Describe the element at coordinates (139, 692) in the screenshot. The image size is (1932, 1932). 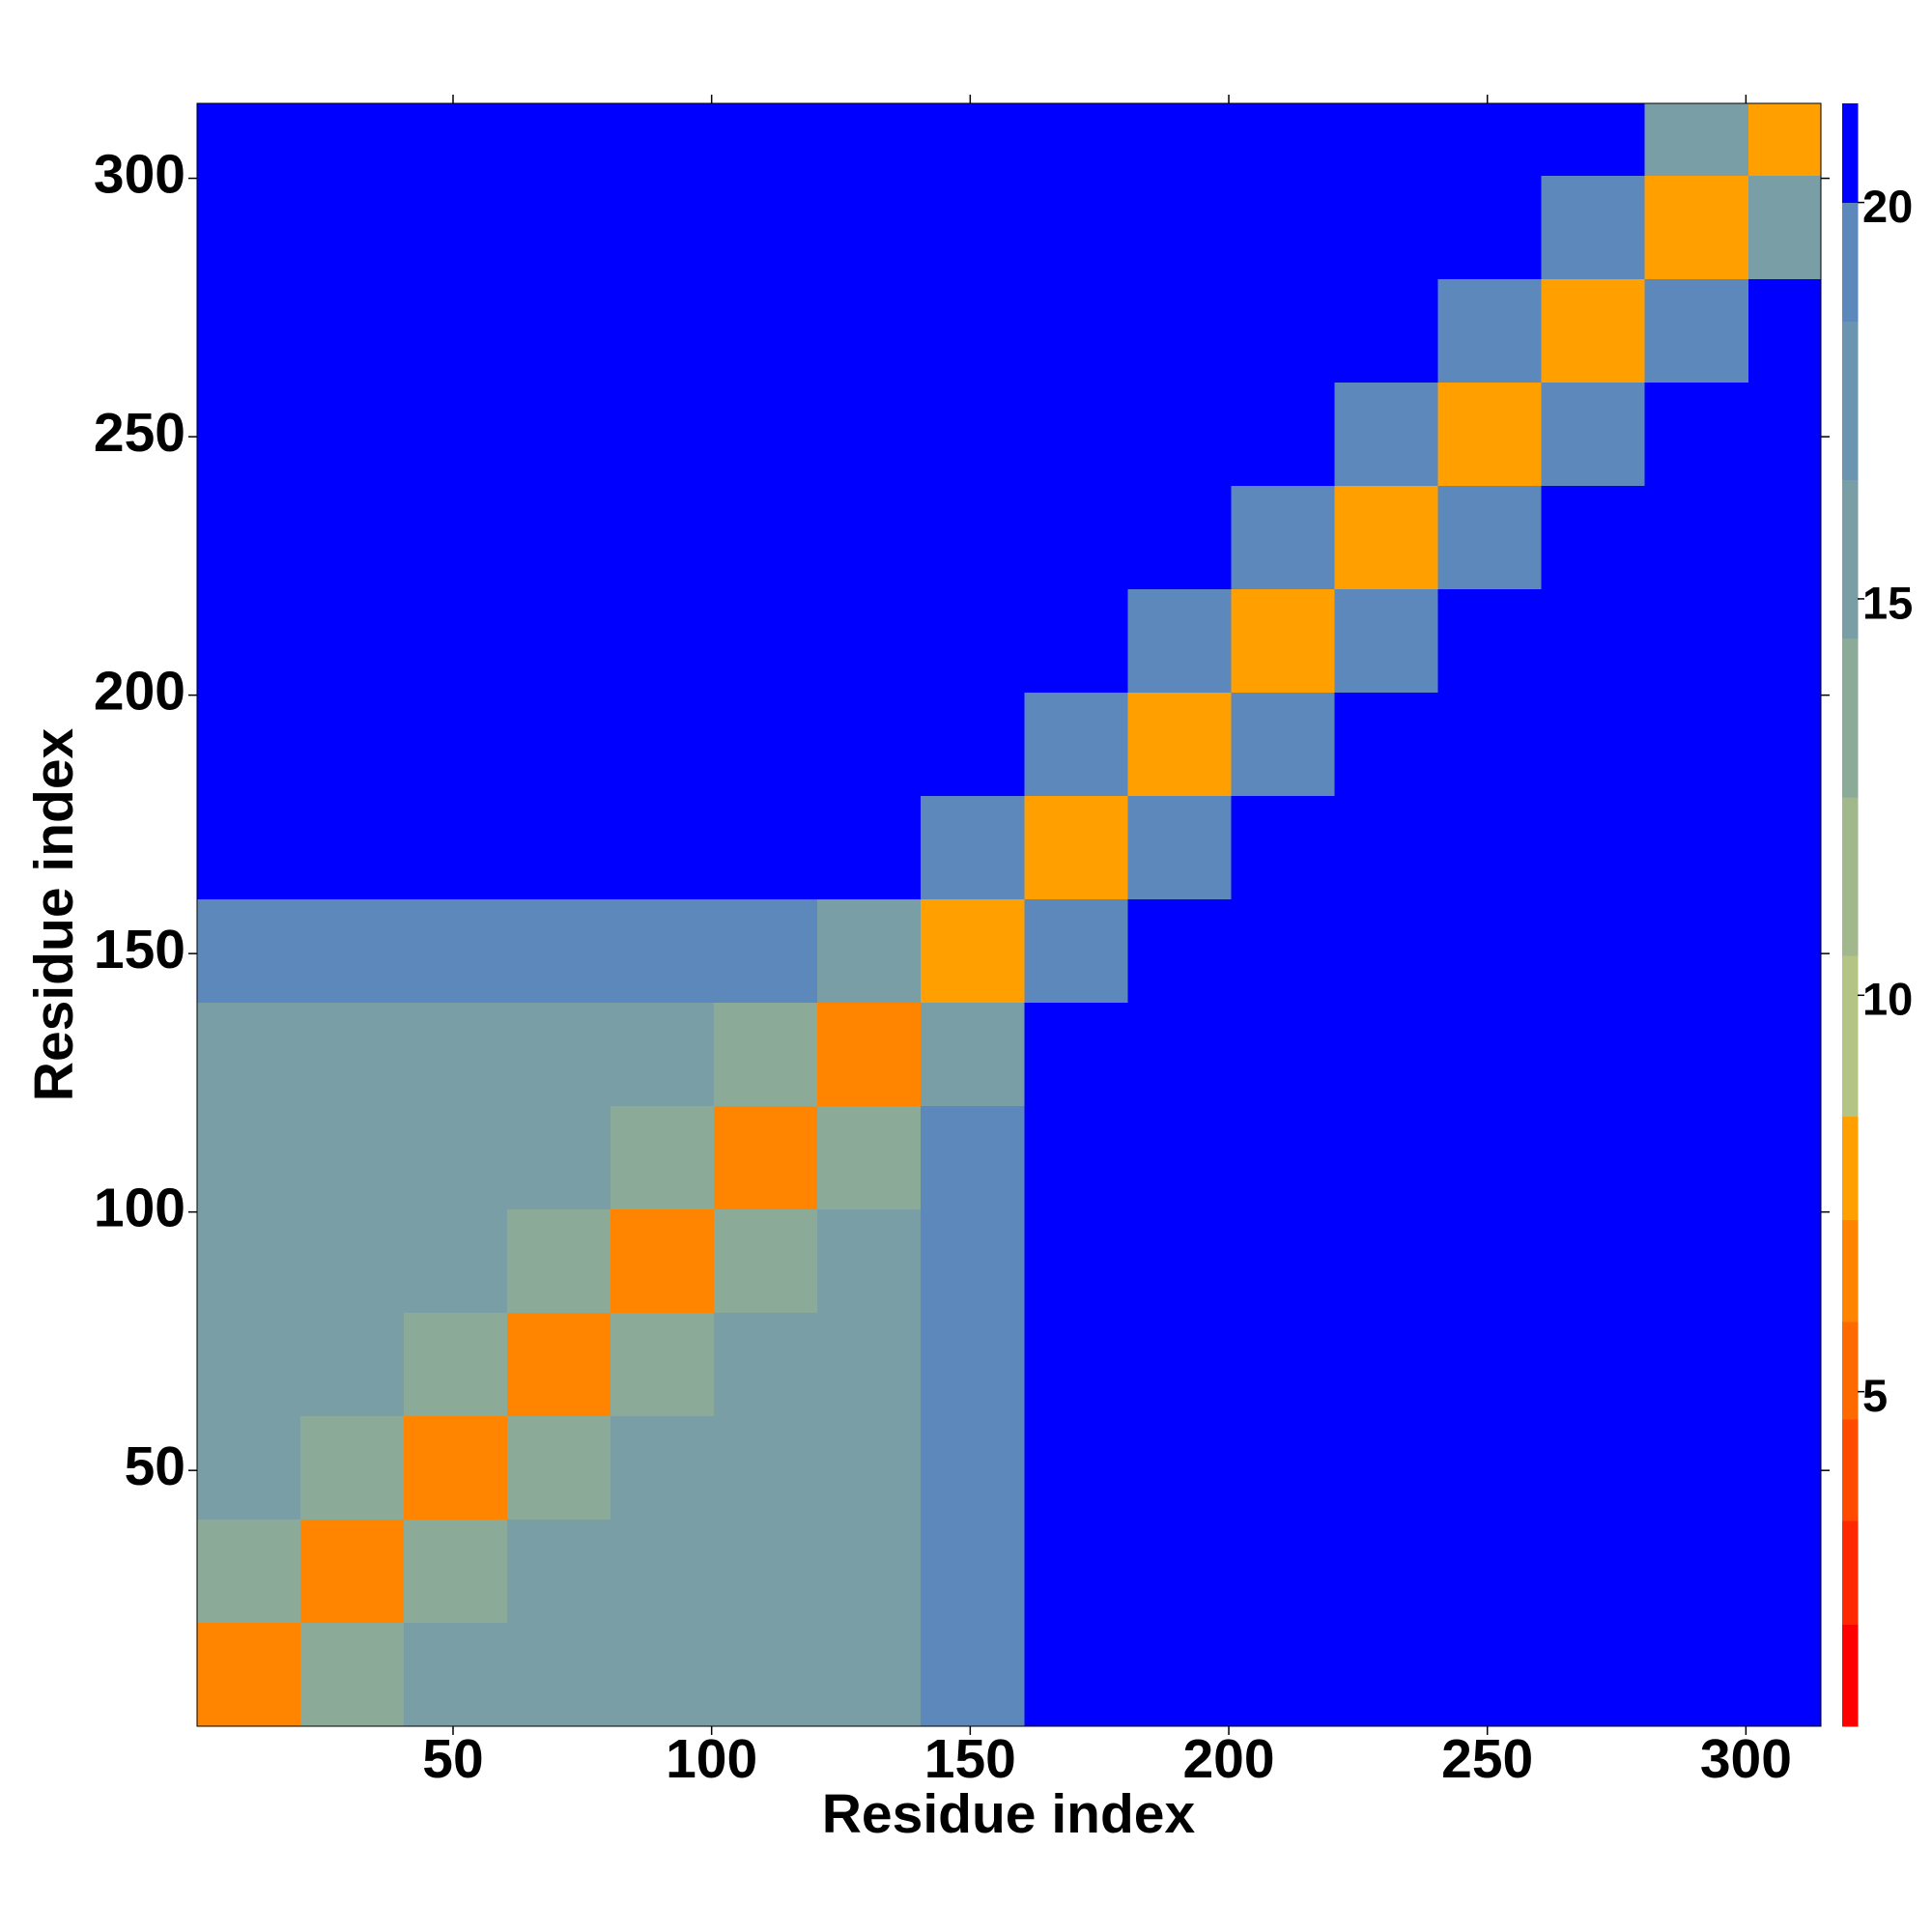
I see `y-tick-label: 200` at that location.